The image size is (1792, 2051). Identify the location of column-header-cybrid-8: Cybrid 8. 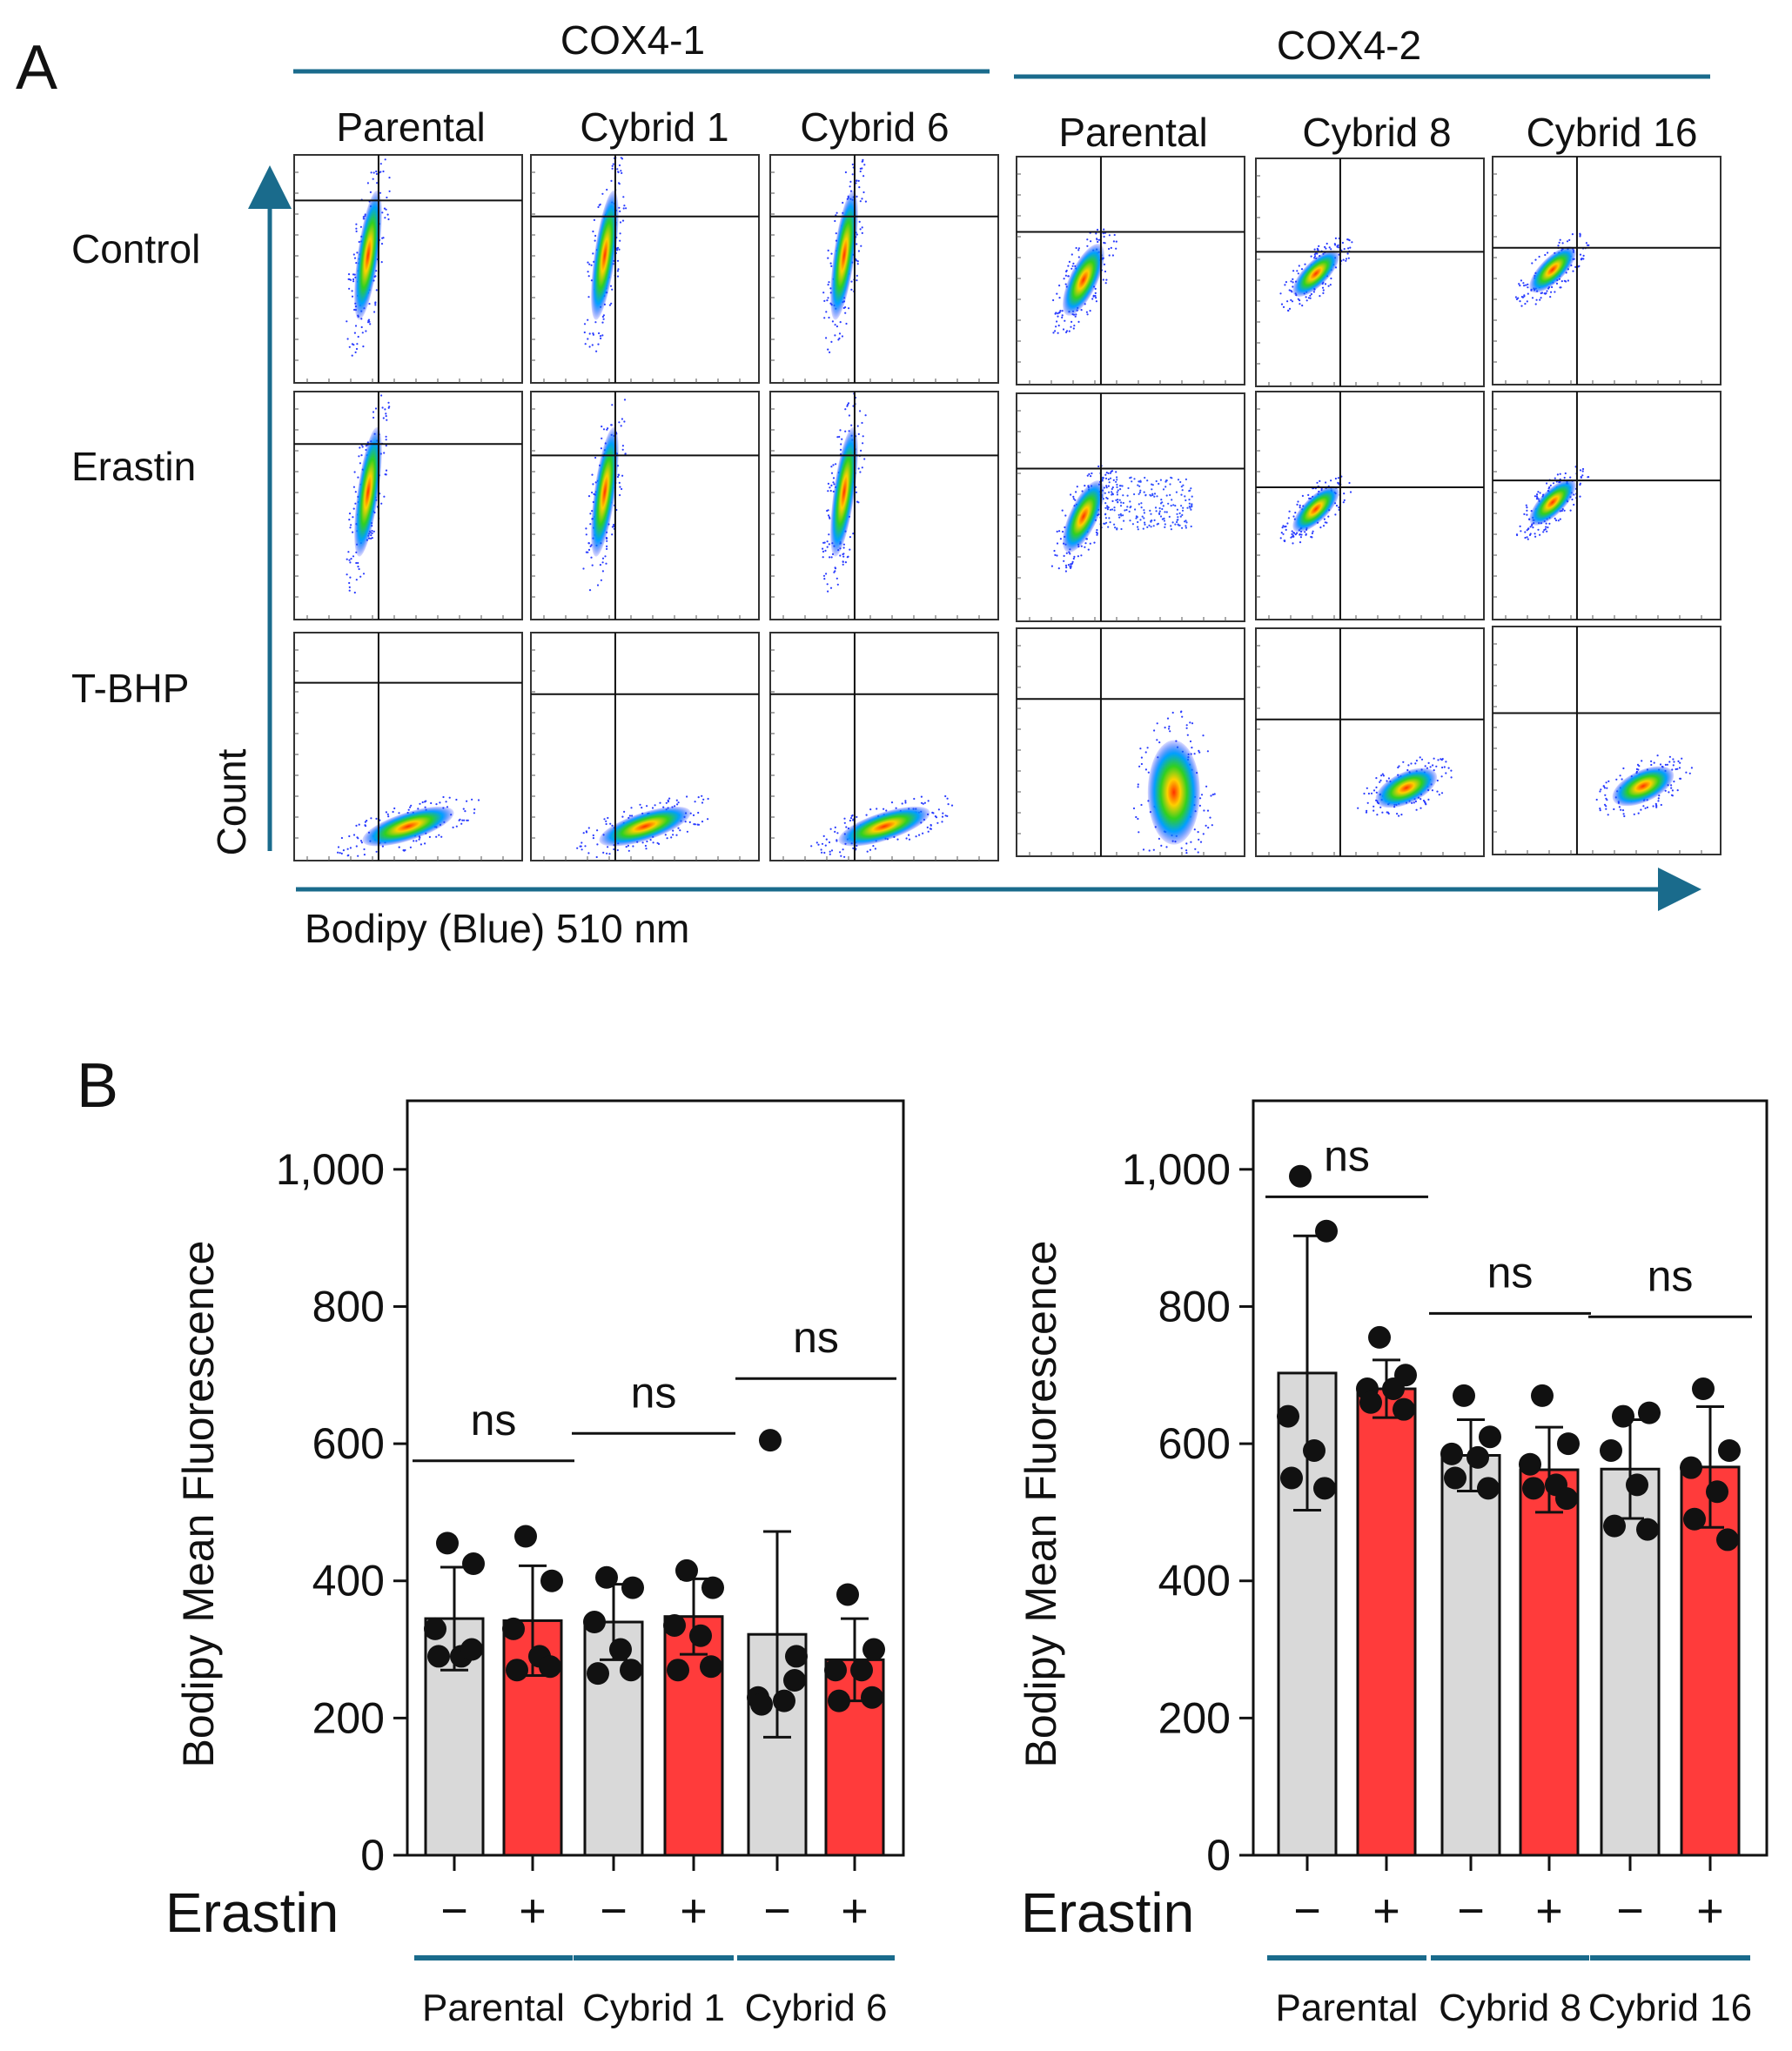
(1376, 132).